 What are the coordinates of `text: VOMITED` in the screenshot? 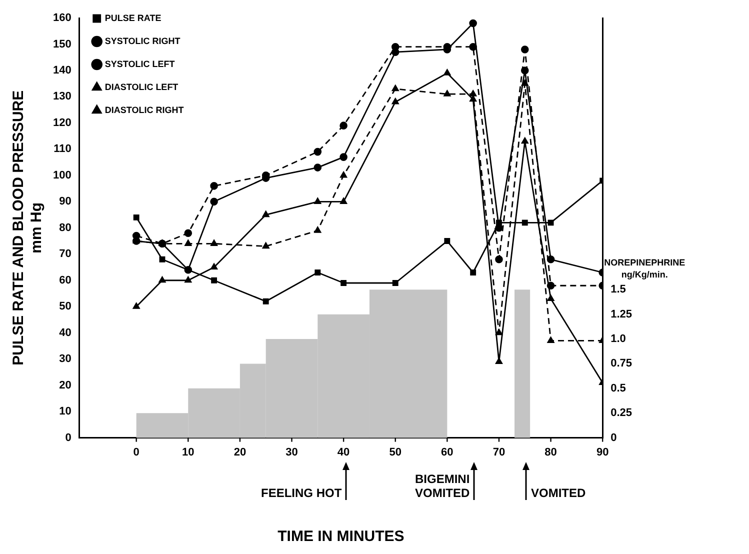 It's located at (558, 493).